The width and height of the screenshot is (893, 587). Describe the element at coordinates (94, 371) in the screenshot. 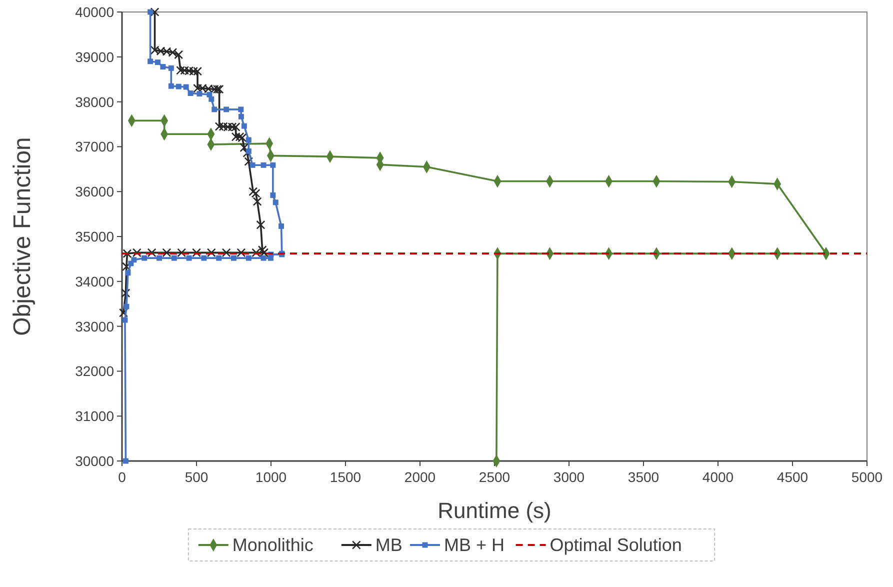

I see `y-tick-label: 32000` at that location.